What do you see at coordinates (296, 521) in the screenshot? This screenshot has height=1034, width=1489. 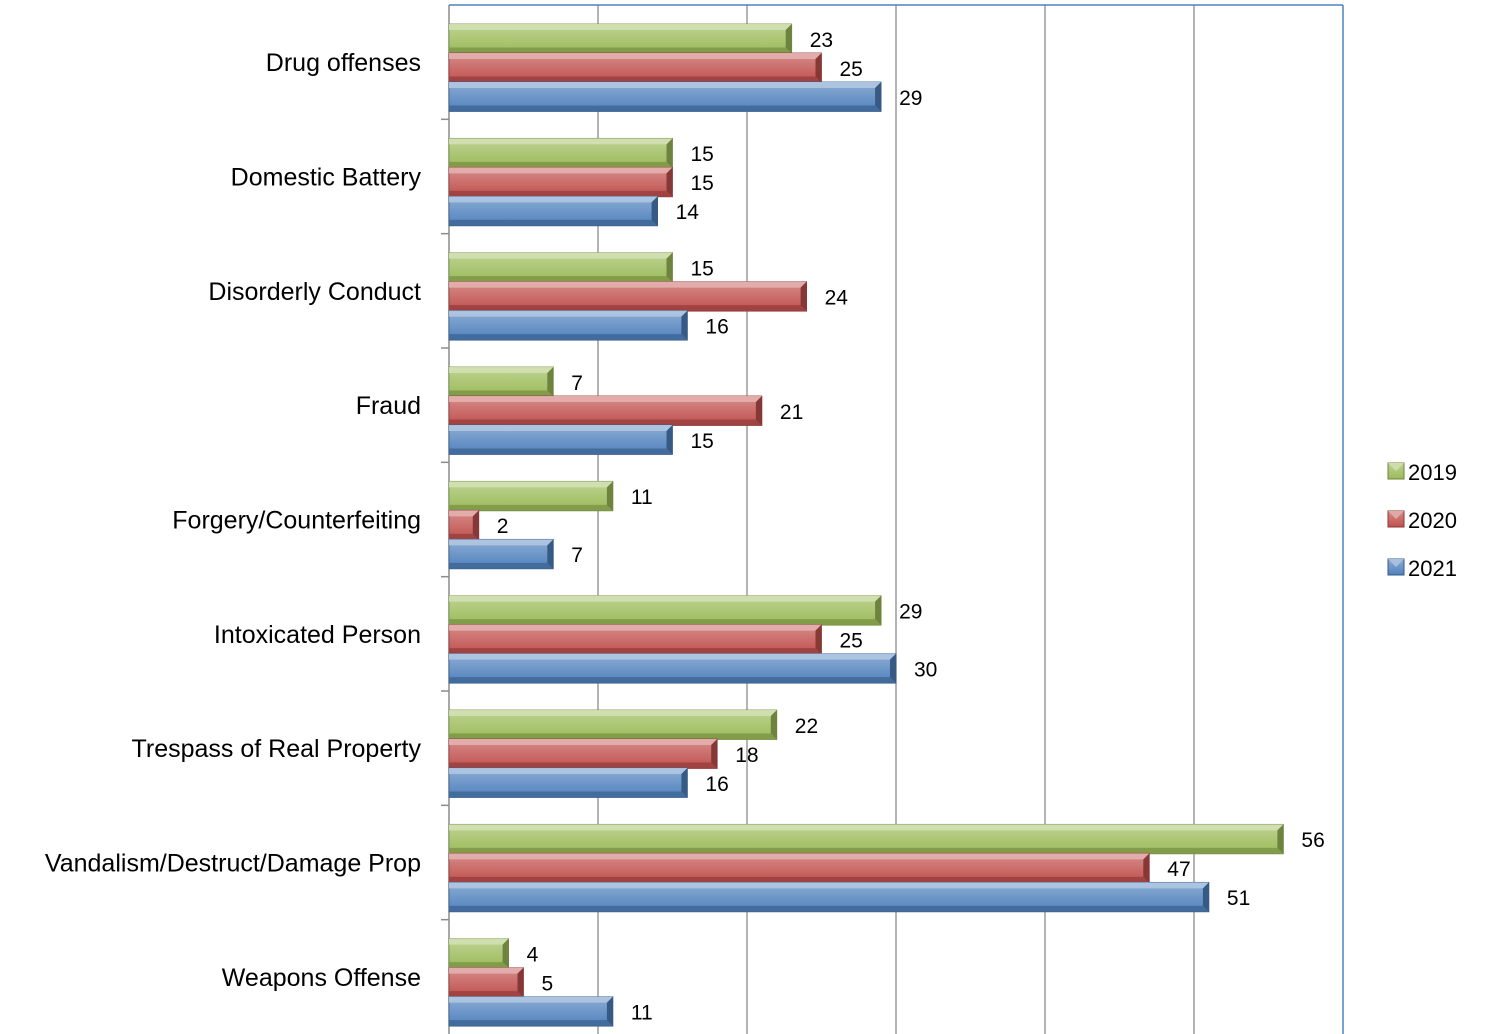 I see `category-label: Forgery/Counterfeiting` at bounding box center [296, 521].